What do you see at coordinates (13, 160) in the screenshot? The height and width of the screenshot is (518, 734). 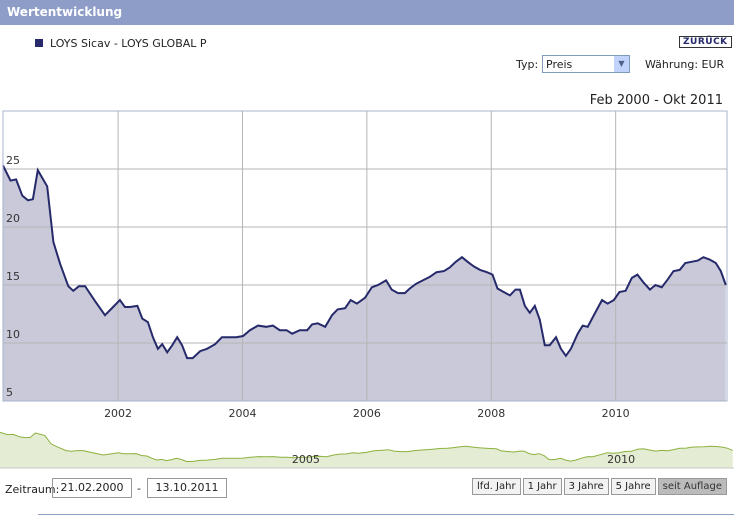 I see `y-tick-label: 25` at bounding box center [13, 160].